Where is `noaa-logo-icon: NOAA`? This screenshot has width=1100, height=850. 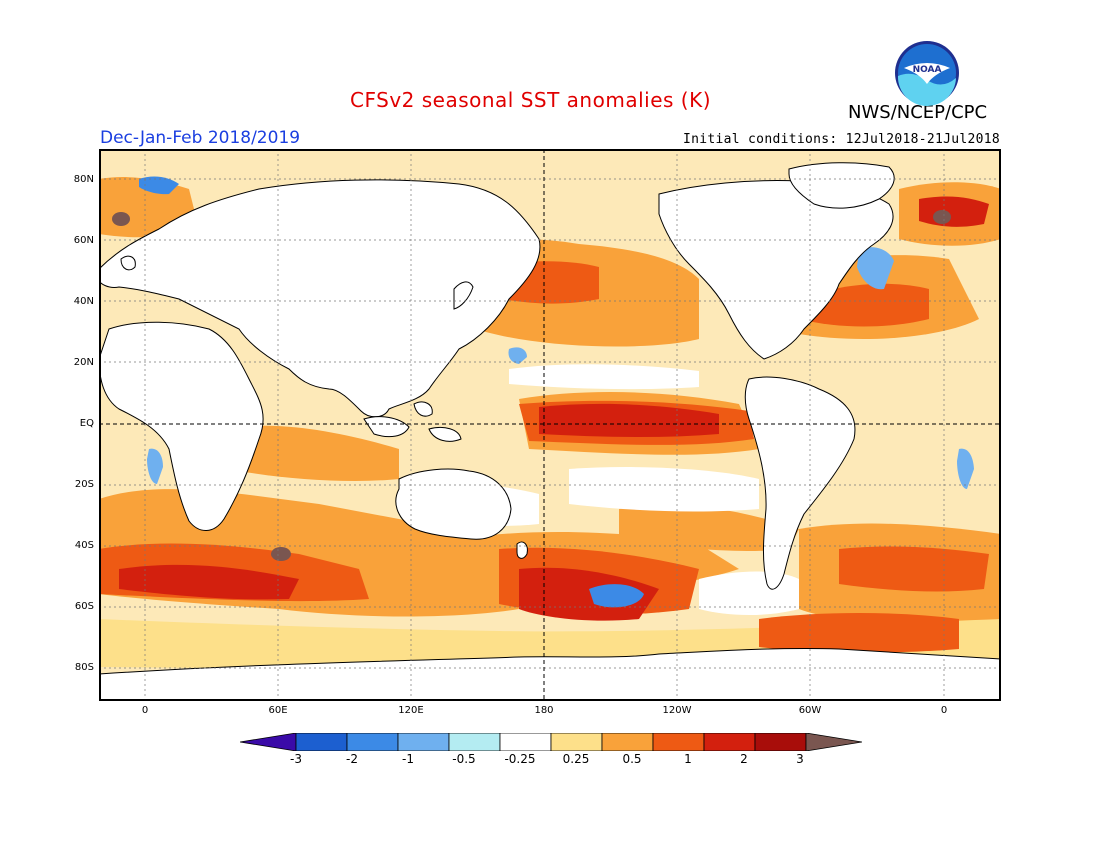
noaa-logo-icon: NOAA is located at coordinates (927, 73).